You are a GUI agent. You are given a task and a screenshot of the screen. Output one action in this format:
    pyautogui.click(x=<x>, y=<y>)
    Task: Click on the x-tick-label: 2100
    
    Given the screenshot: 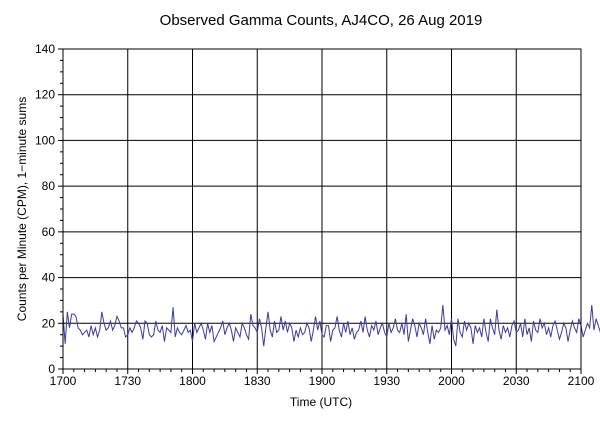 What is the action you would take?
    pyautogui.click(x=581, y=381)
    